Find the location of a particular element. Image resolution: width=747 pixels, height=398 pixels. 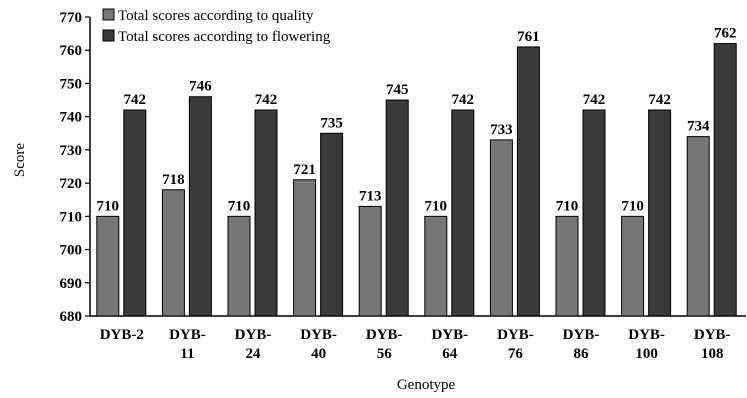

y-tick-label: 750 is located at coordinates (71, 84).